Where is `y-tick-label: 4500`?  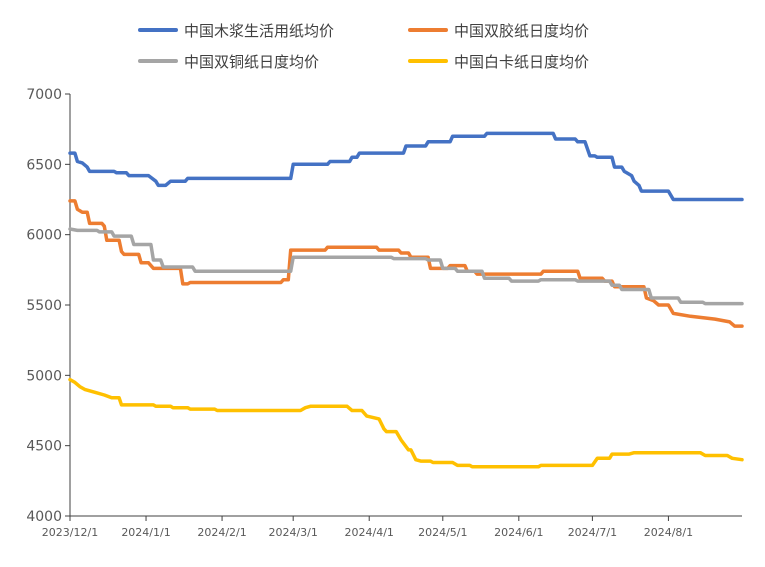 y-tick-label: 4500 is located at coordinates (44, 447).